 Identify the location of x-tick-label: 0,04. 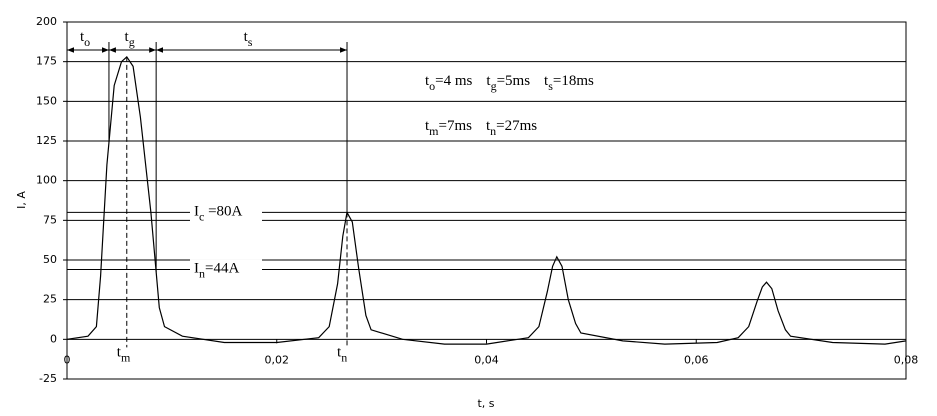
(486, 359).